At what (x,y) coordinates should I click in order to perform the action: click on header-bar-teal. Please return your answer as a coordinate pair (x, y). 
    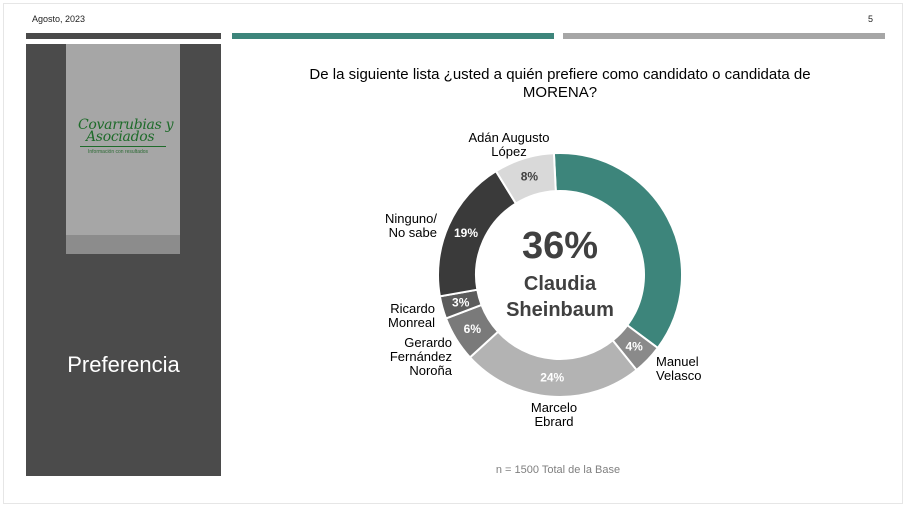
    Looking at the image, I should click on (393, 36).